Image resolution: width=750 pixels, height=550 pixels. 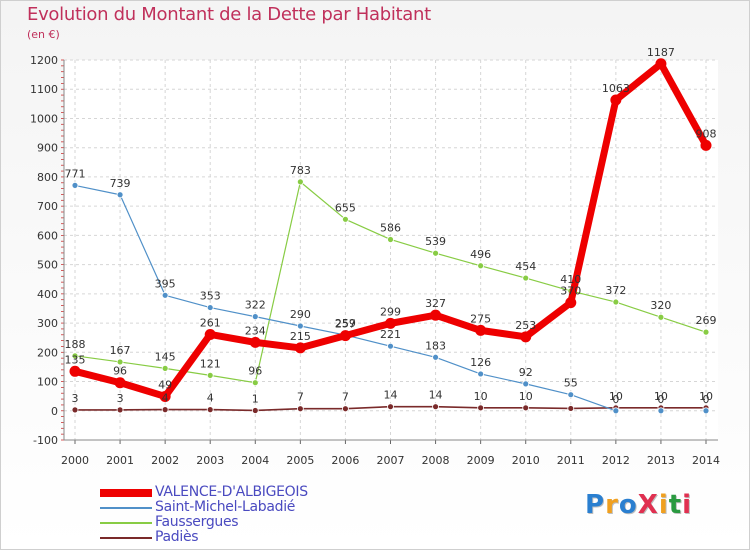 What do you see at coordinates (390, 311) in the screenshot?
I see `data-label: 299` at bounding box center [390, 311].